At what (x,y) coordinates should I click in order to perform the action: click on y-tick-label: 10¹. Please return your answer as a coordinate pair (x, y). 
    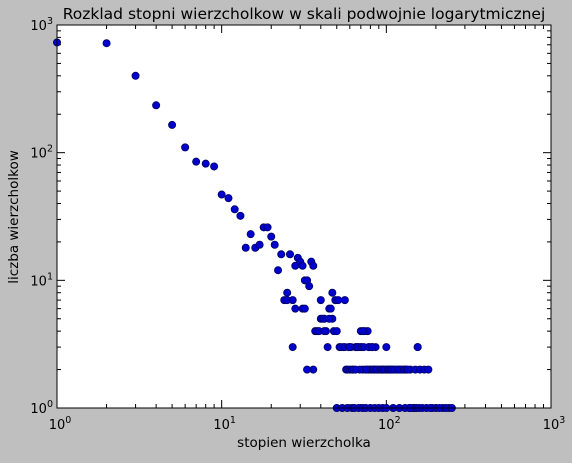
    Looking at the image, I should click on (41, 280).